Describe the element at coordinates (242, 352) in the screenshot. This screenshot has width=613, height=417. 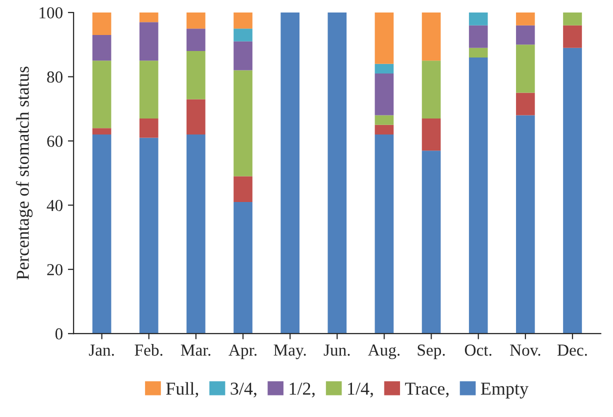
I see `x-tick-label: Apr.` at that location.